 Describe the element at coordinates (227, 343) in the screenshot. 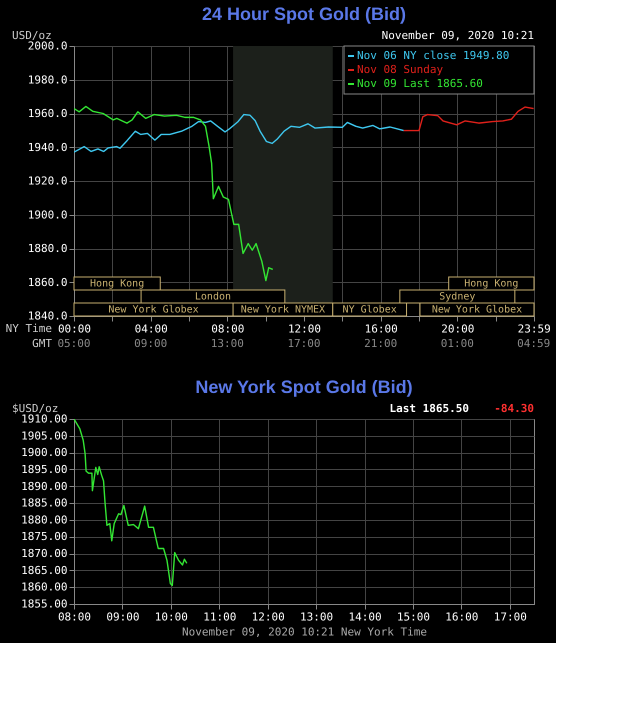

I see `x2-tick-label: 13:00` at that location.